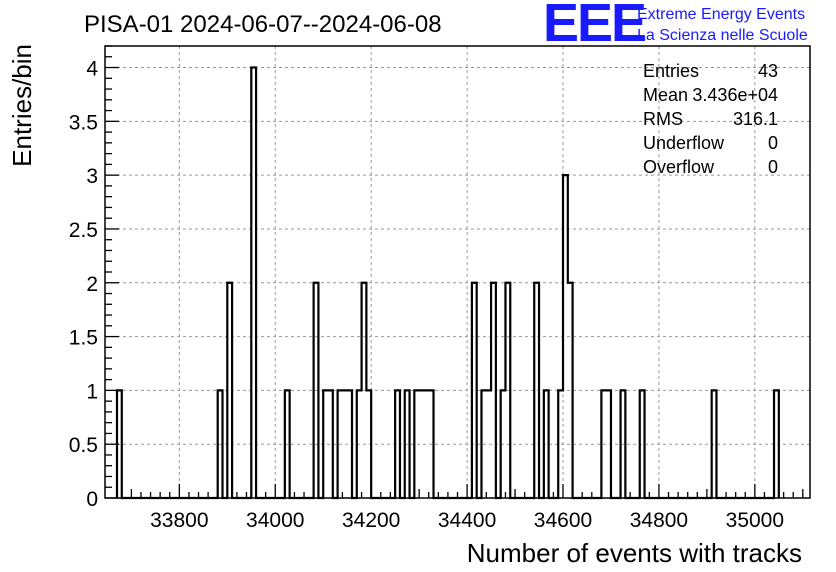  What do you see at coordinates (563, 520) in the screenshot?
I see `x-tick-label: 34600` at bounding box center [563, 520].